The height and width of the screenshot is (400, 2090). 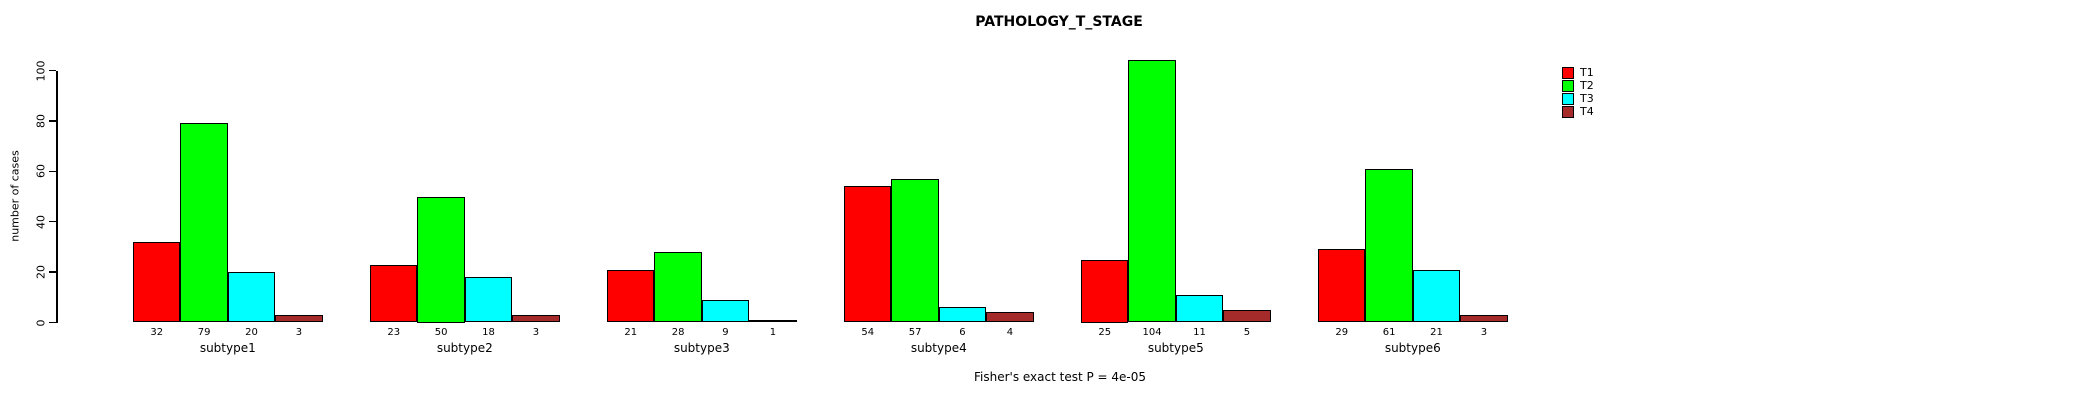 I want to click on legend: T1 T2 T3 T4, so click(x=1578, y=92).